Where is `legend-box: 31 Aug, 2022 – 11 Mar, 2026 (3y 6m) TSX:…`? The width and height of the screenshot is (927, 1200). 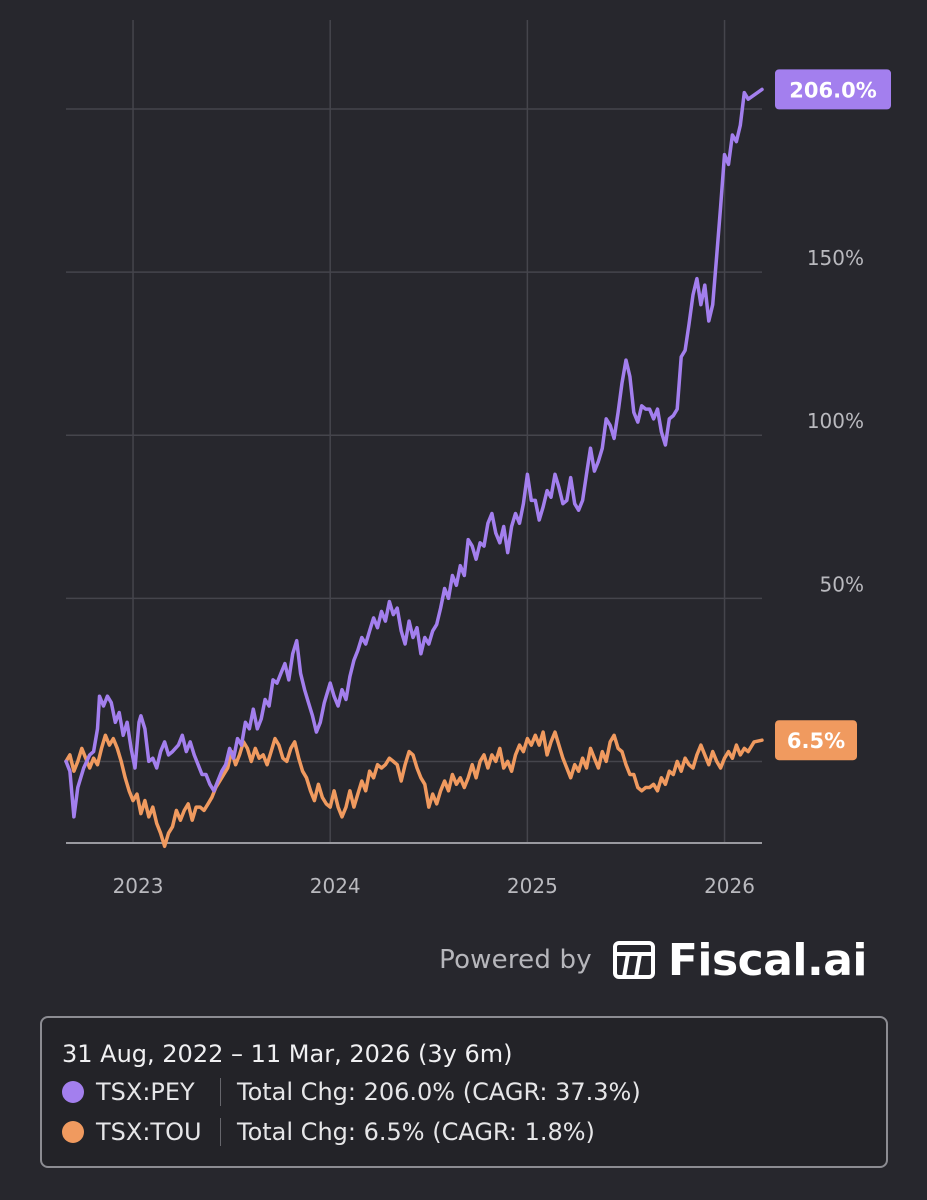
legend-box: 31 Aug, 2022 – 11 Mar, 2026 (3y 6m) TSX:… is located at coordinates (464, 1092).